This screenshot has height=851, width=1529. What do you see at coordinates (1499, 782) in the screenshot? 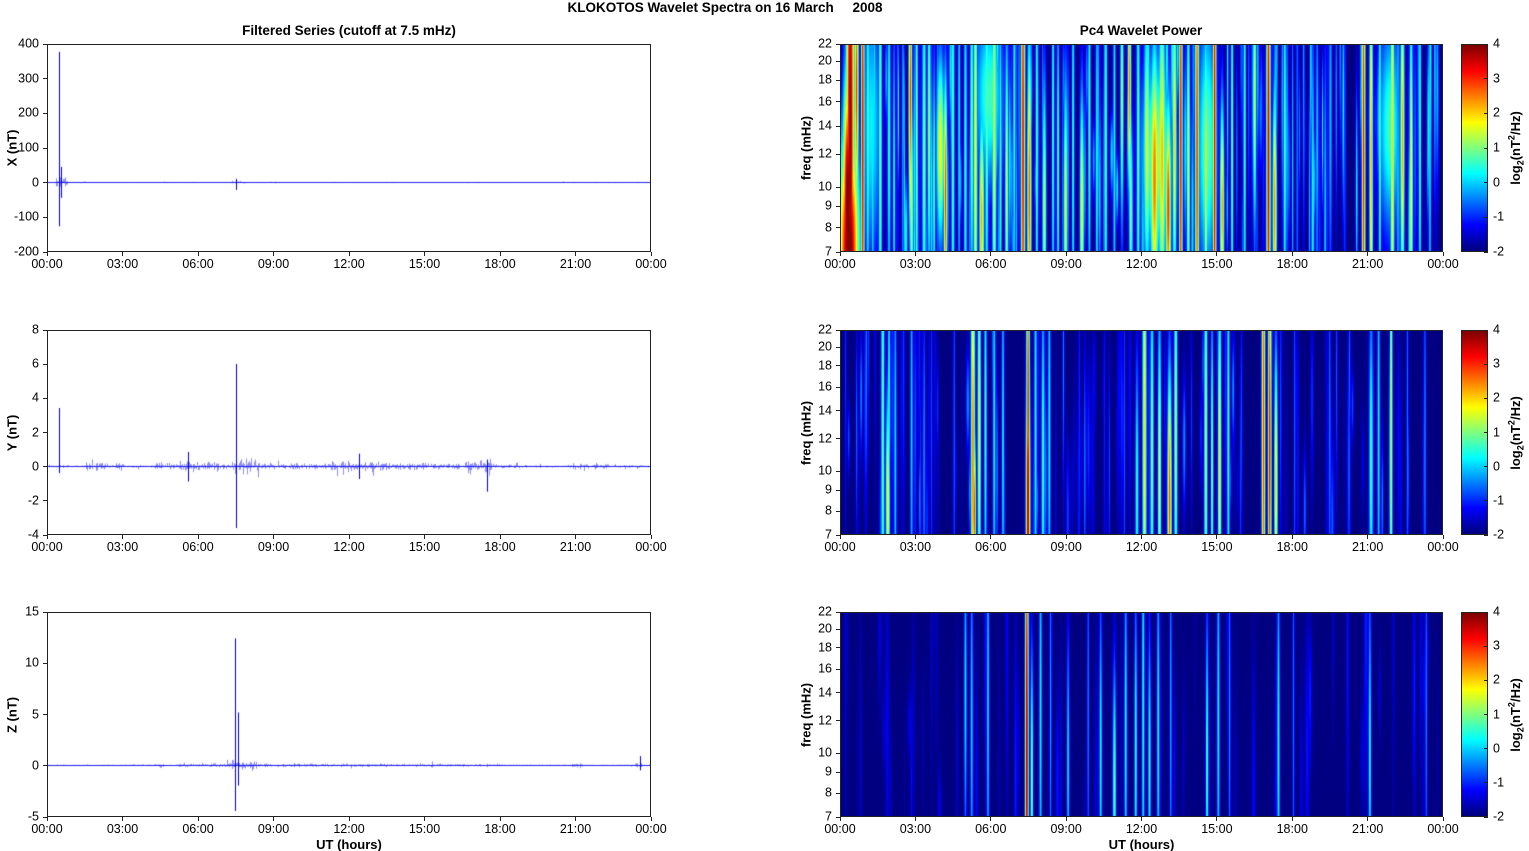
I see `colorbar-tick-label: -1` at bounding box center [1499, 782].